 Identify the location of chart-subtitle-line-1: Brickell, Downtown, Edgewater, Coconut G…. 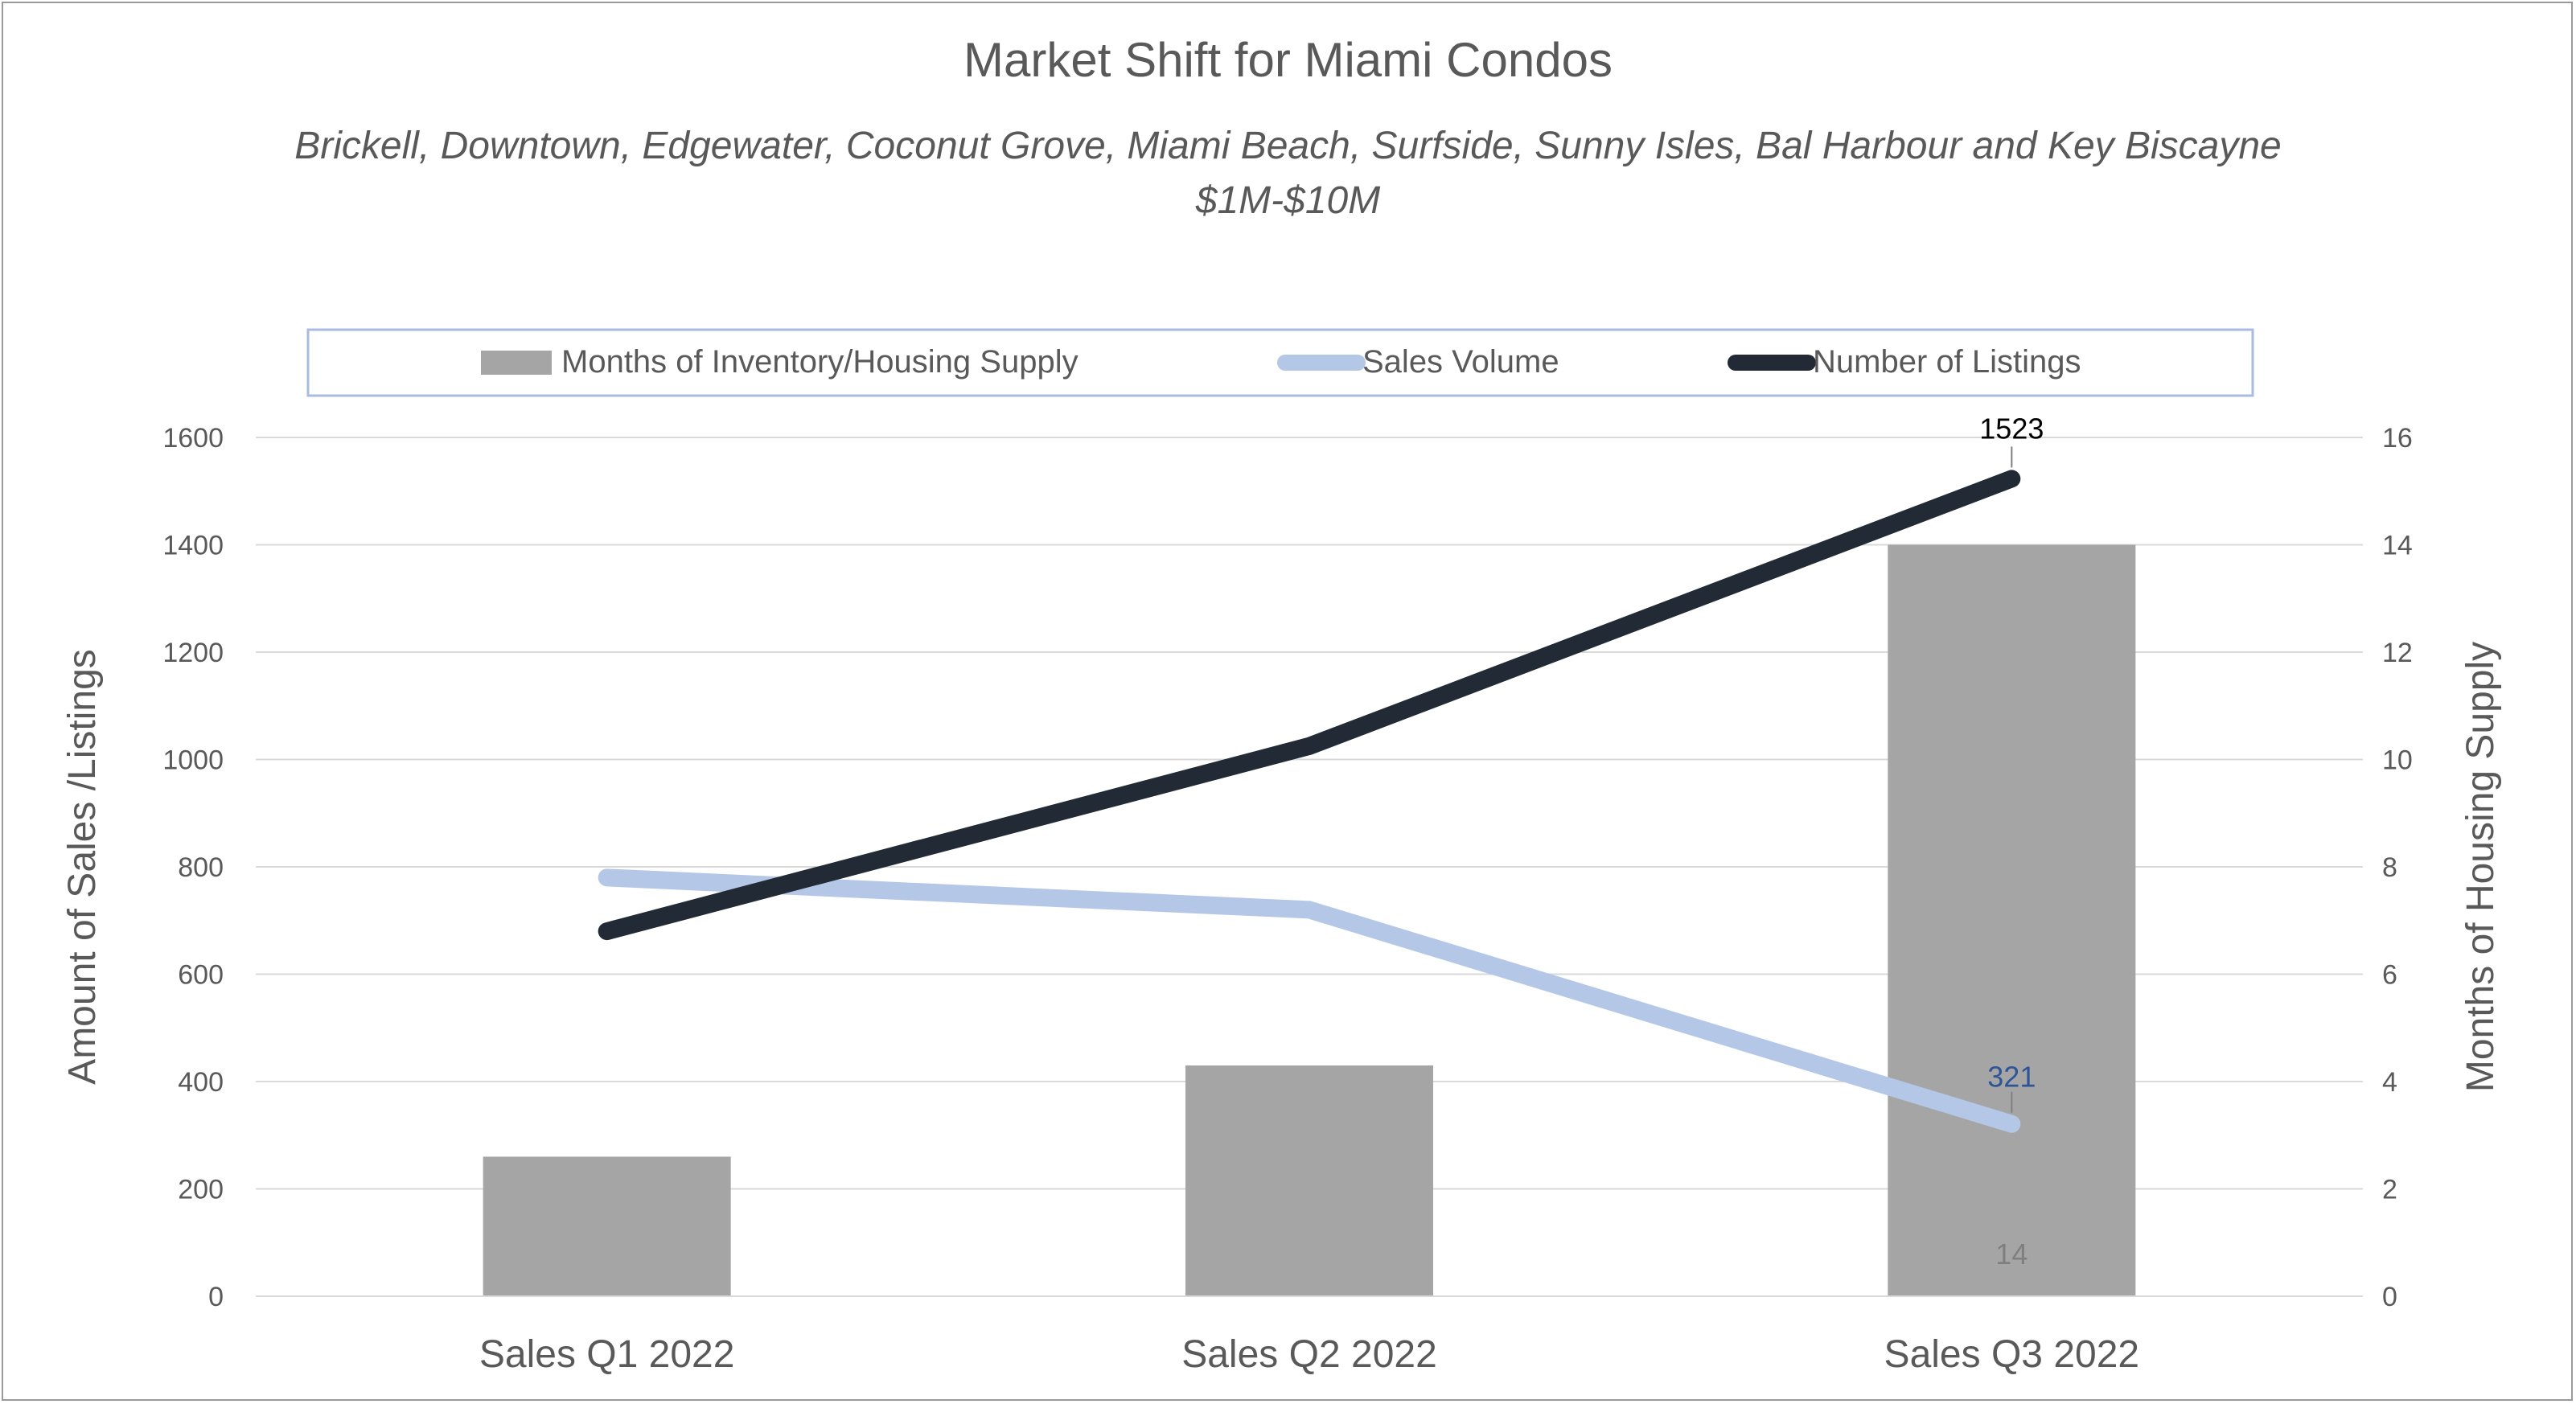
(1288, 146).